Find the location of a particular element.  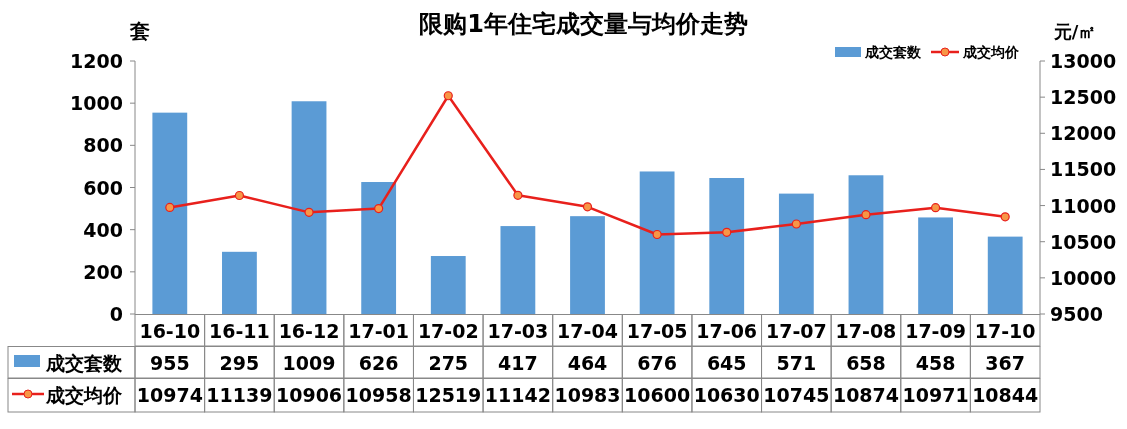

y-tick-label: 1200 is located at coordinates (96, 61).